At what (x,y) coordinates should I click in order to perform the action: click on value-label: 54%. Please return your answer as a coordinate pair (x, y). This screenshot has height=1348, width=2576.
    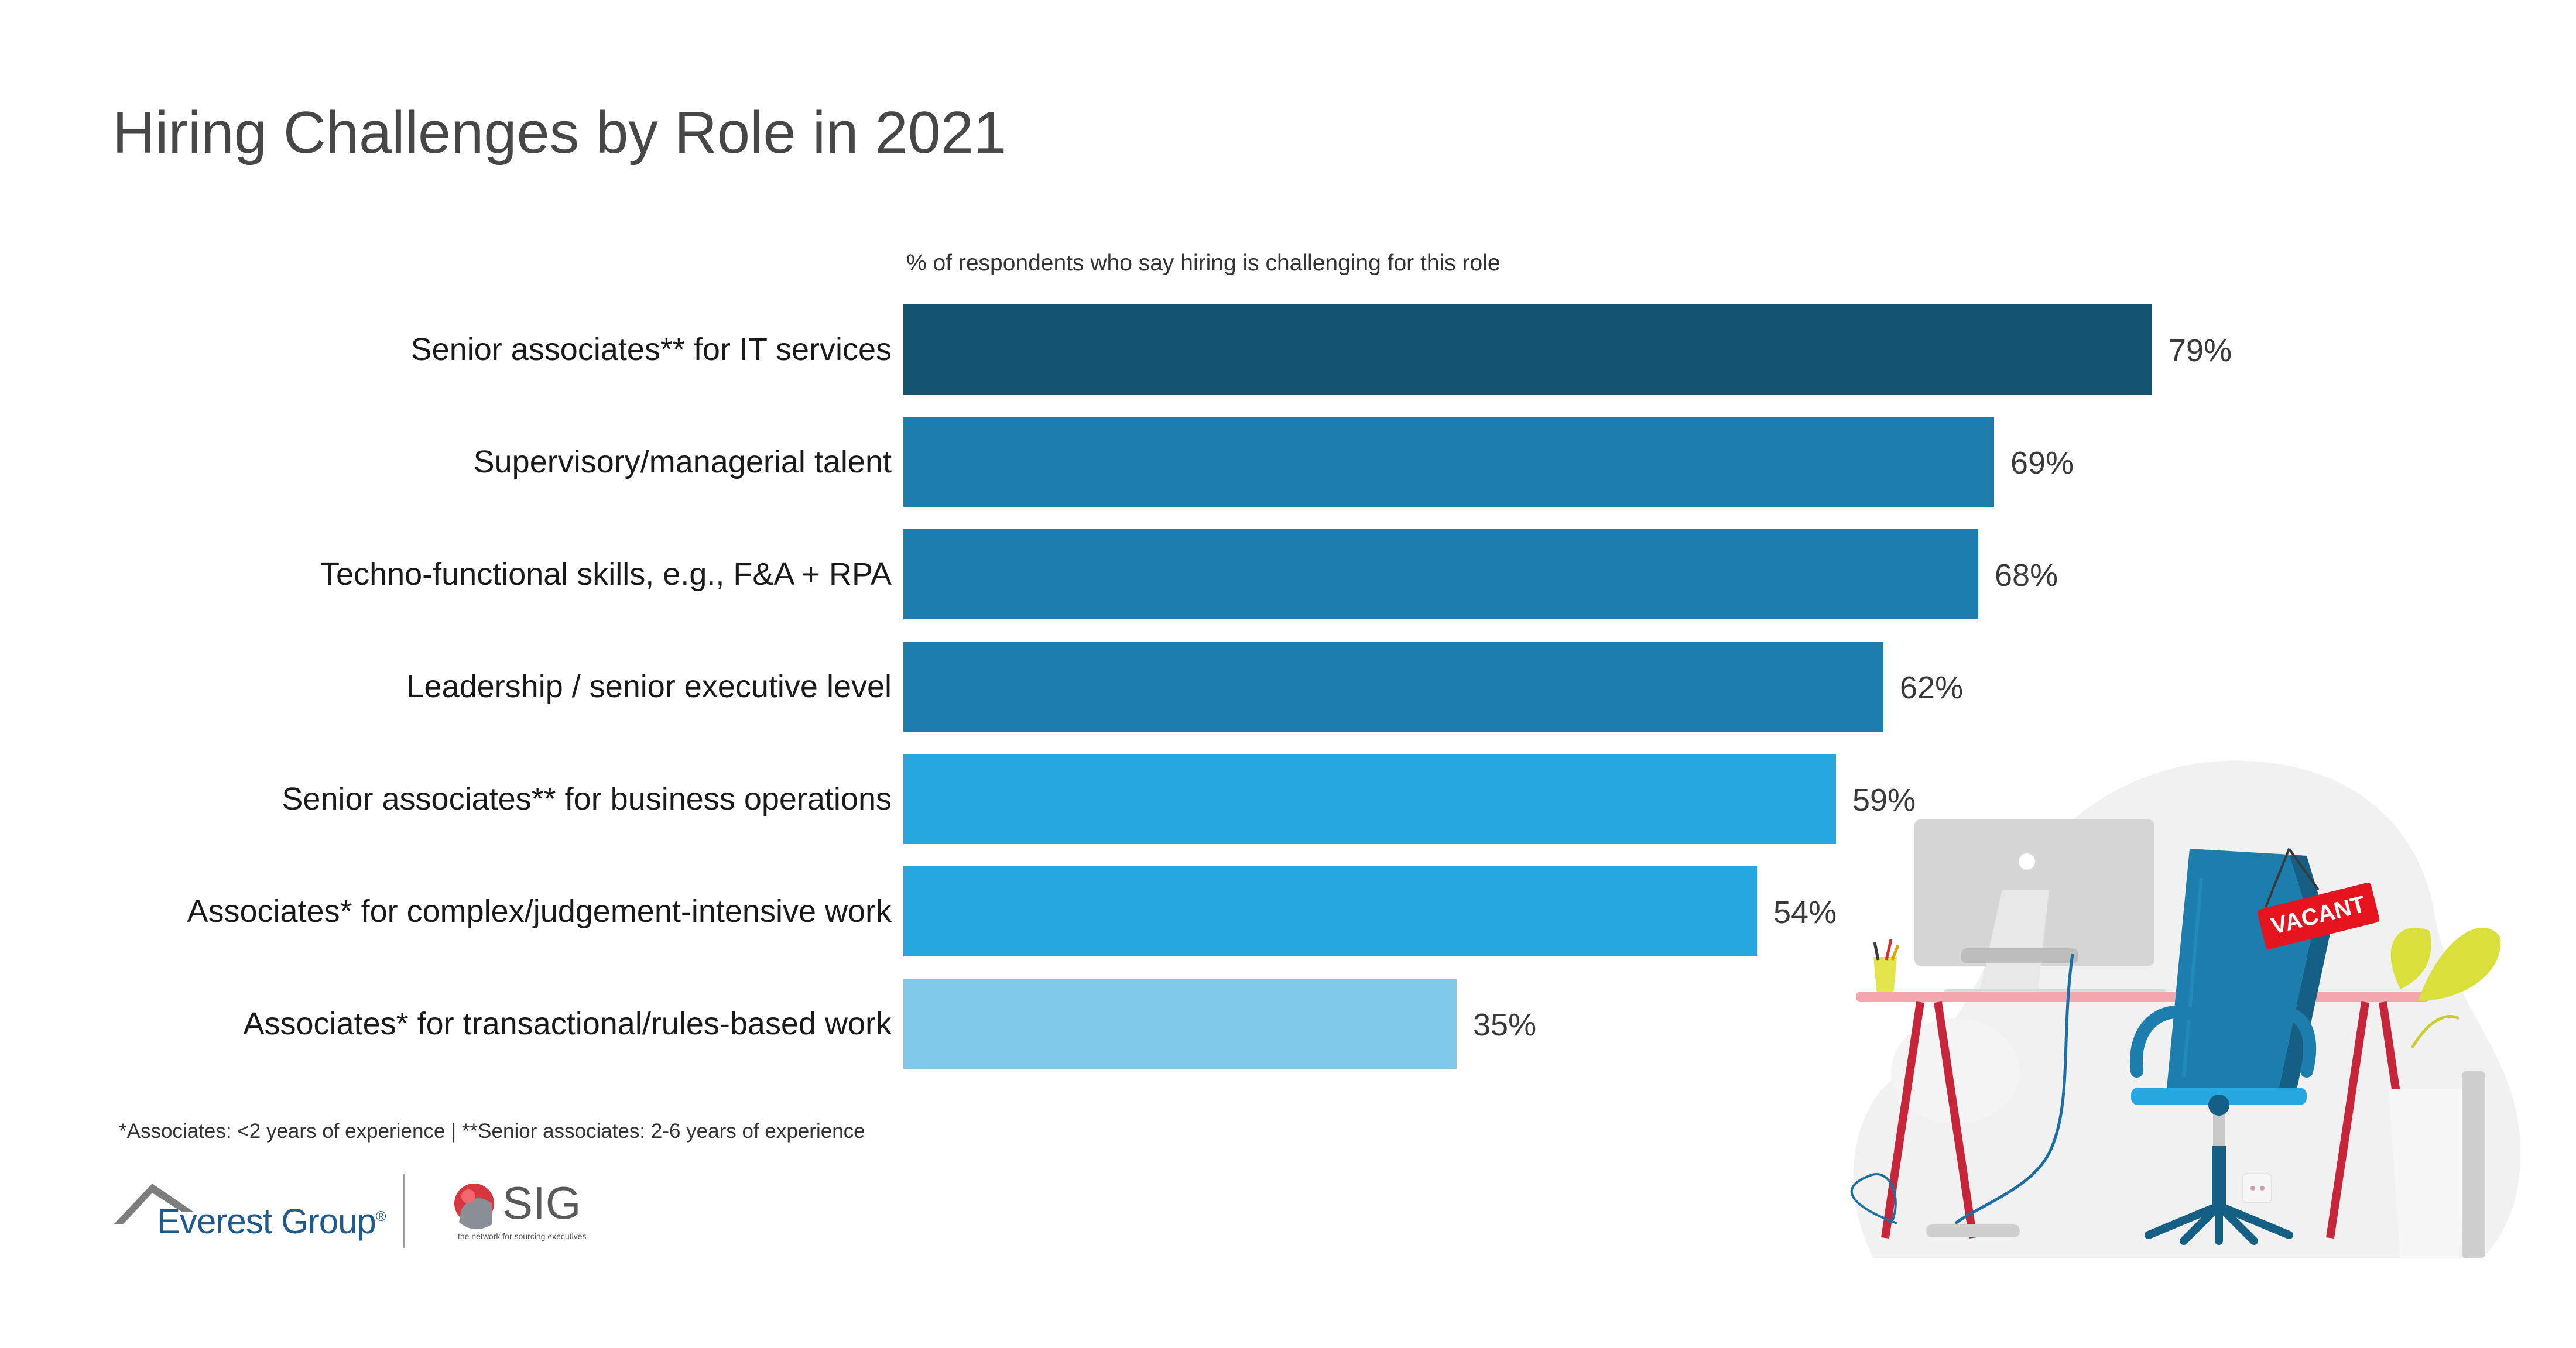
    Looking at the image, I should click on (1805, 912).